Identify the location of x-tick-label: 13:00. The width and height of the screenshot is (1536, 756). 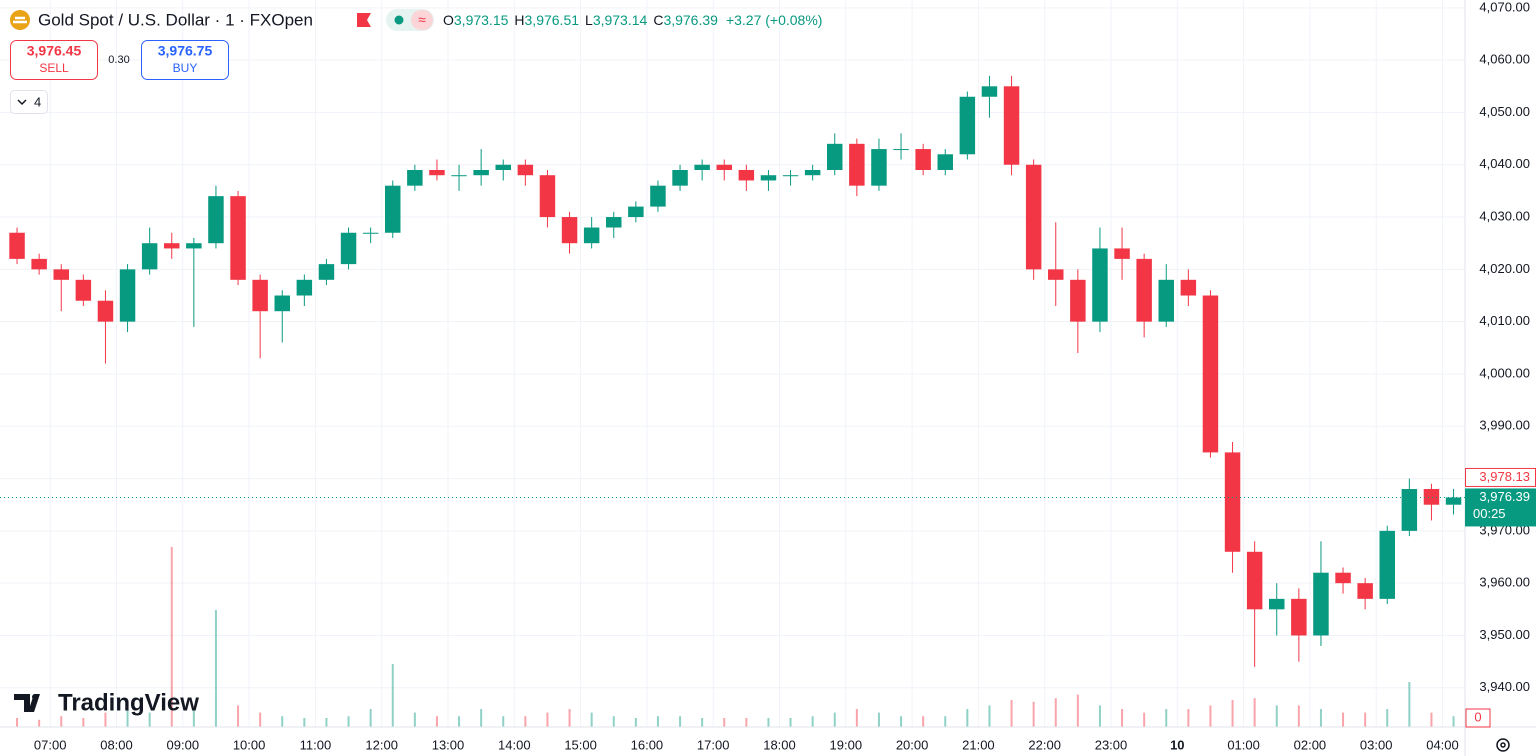
(448, 744).